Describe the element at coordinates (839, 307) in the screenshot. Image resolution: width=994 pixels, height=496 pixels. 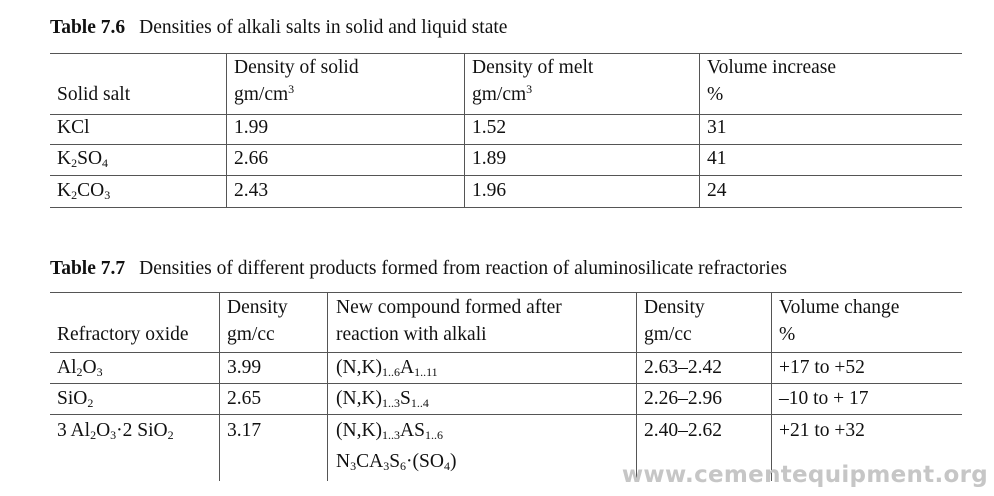
I see `table-7-7-header-5-line1: Volume change` at that location.